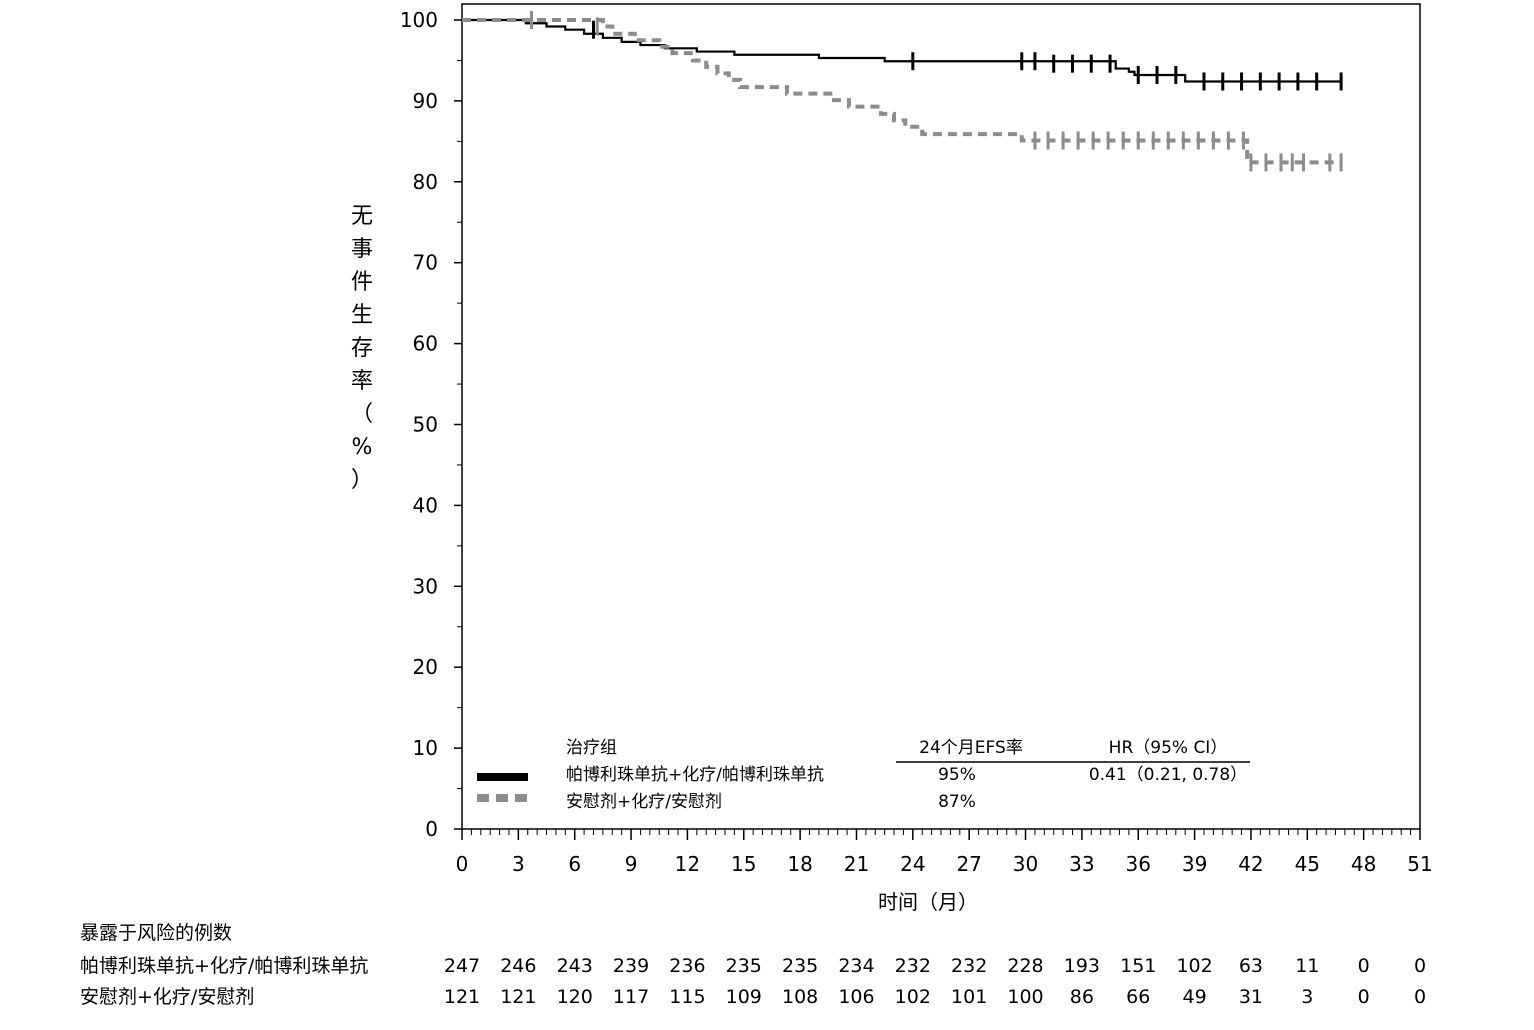 This screenshot has width=1534, height=1030. Describe the element at coordinates (928, 902) in the screenshot. I see `x-axis-label: 时间（月）` at that location.